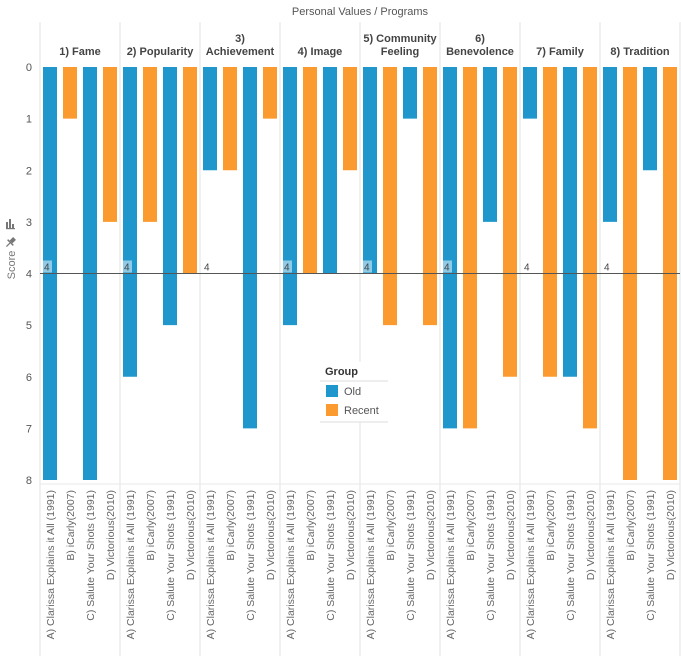  I want to click on panel-title: 3), so click(240, 39).